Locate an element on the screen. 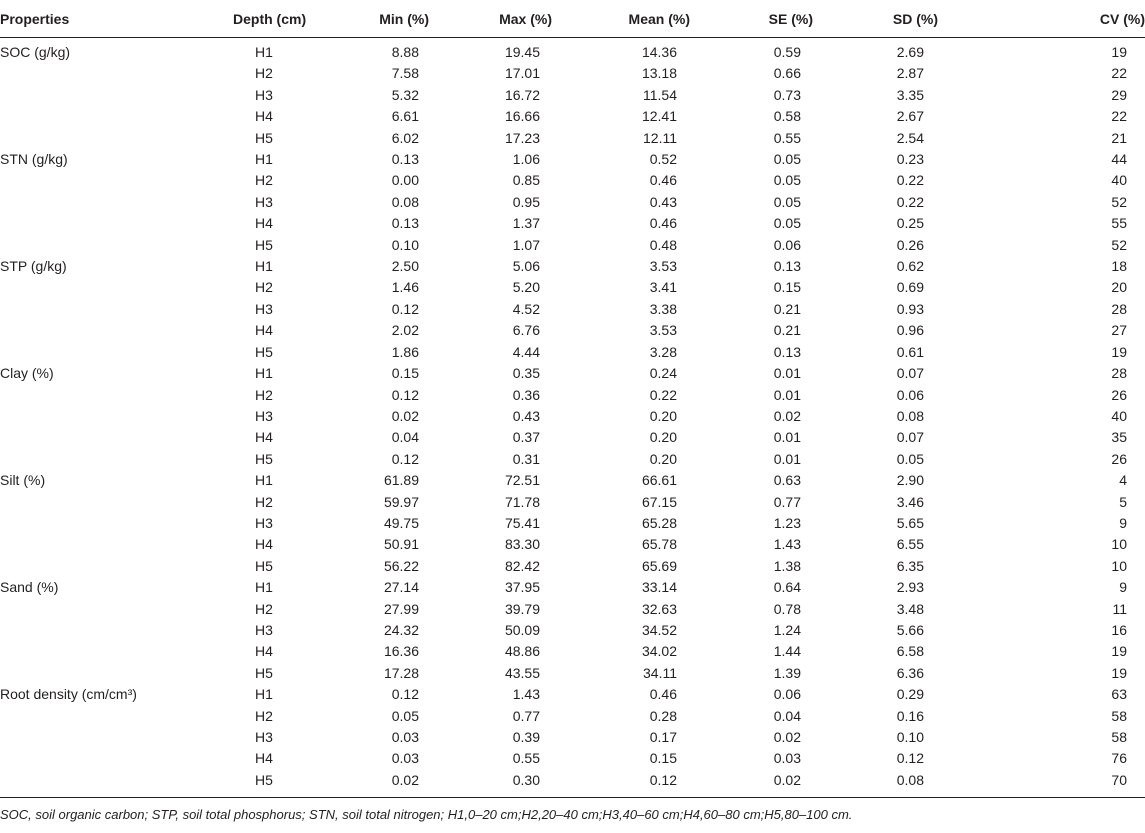 This screenshot has width=1145, height=833. table-row: SOC (g/kg) H1 8.88 19.45 14.36 0.59 2.69 19 is located at coordinates (572, 51).